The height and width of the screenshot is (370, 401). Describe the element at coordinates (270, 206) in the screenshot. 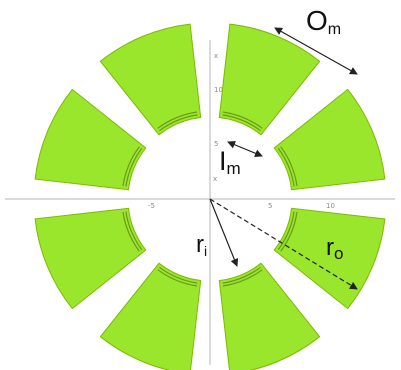

I see `x-tick-right-1: 5` at that location.